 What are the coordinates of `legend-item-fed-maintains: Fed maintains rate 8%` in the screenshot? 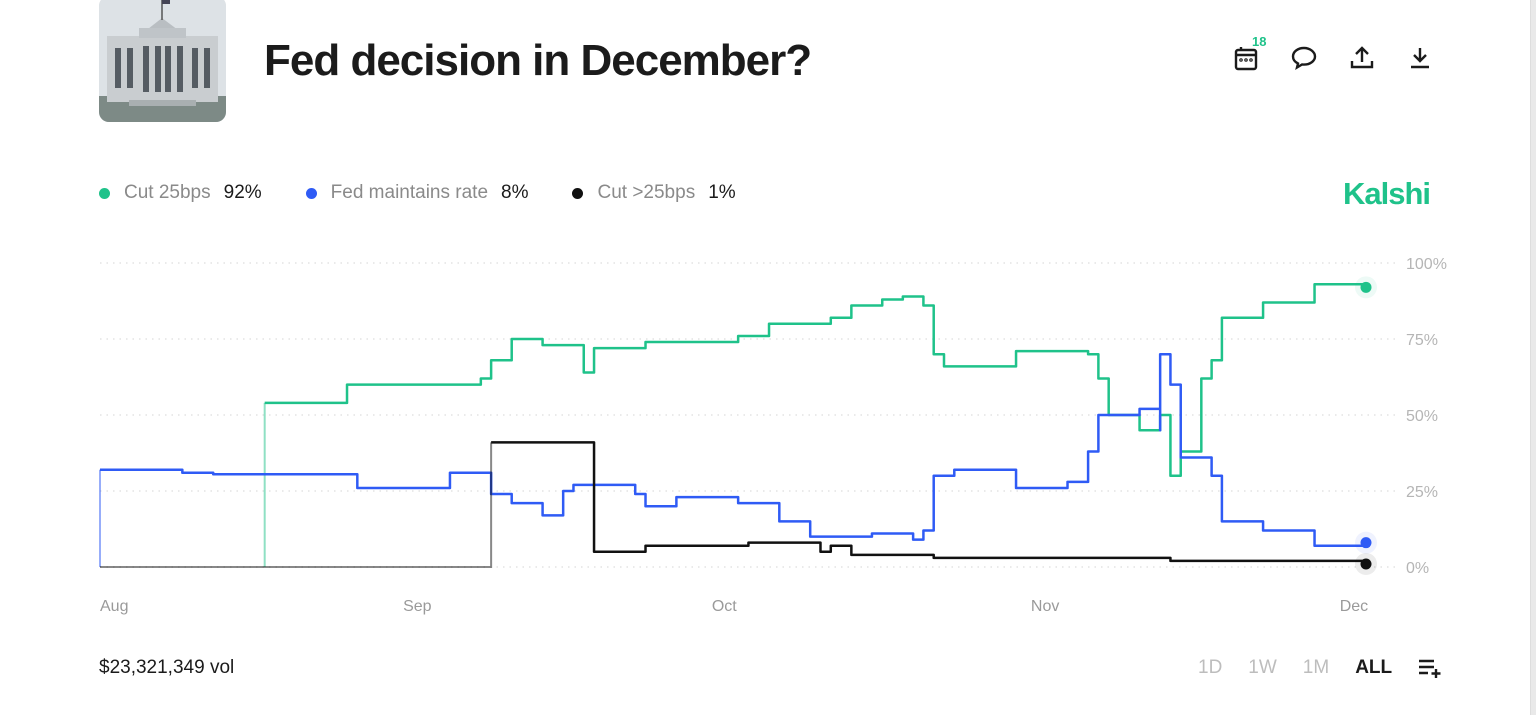 It's located at (417, 193).